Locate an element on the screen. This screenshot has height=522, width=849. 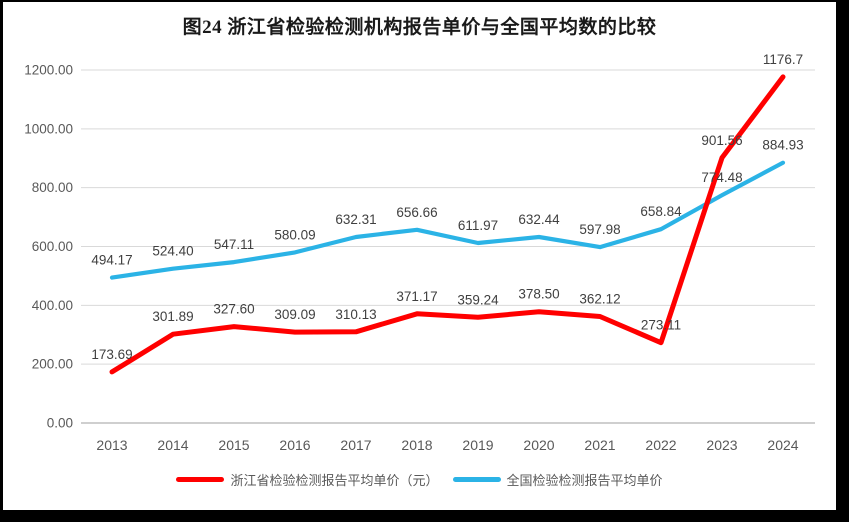
y-axis-tick-label: 600.00 is located at coordinates (52, 246).